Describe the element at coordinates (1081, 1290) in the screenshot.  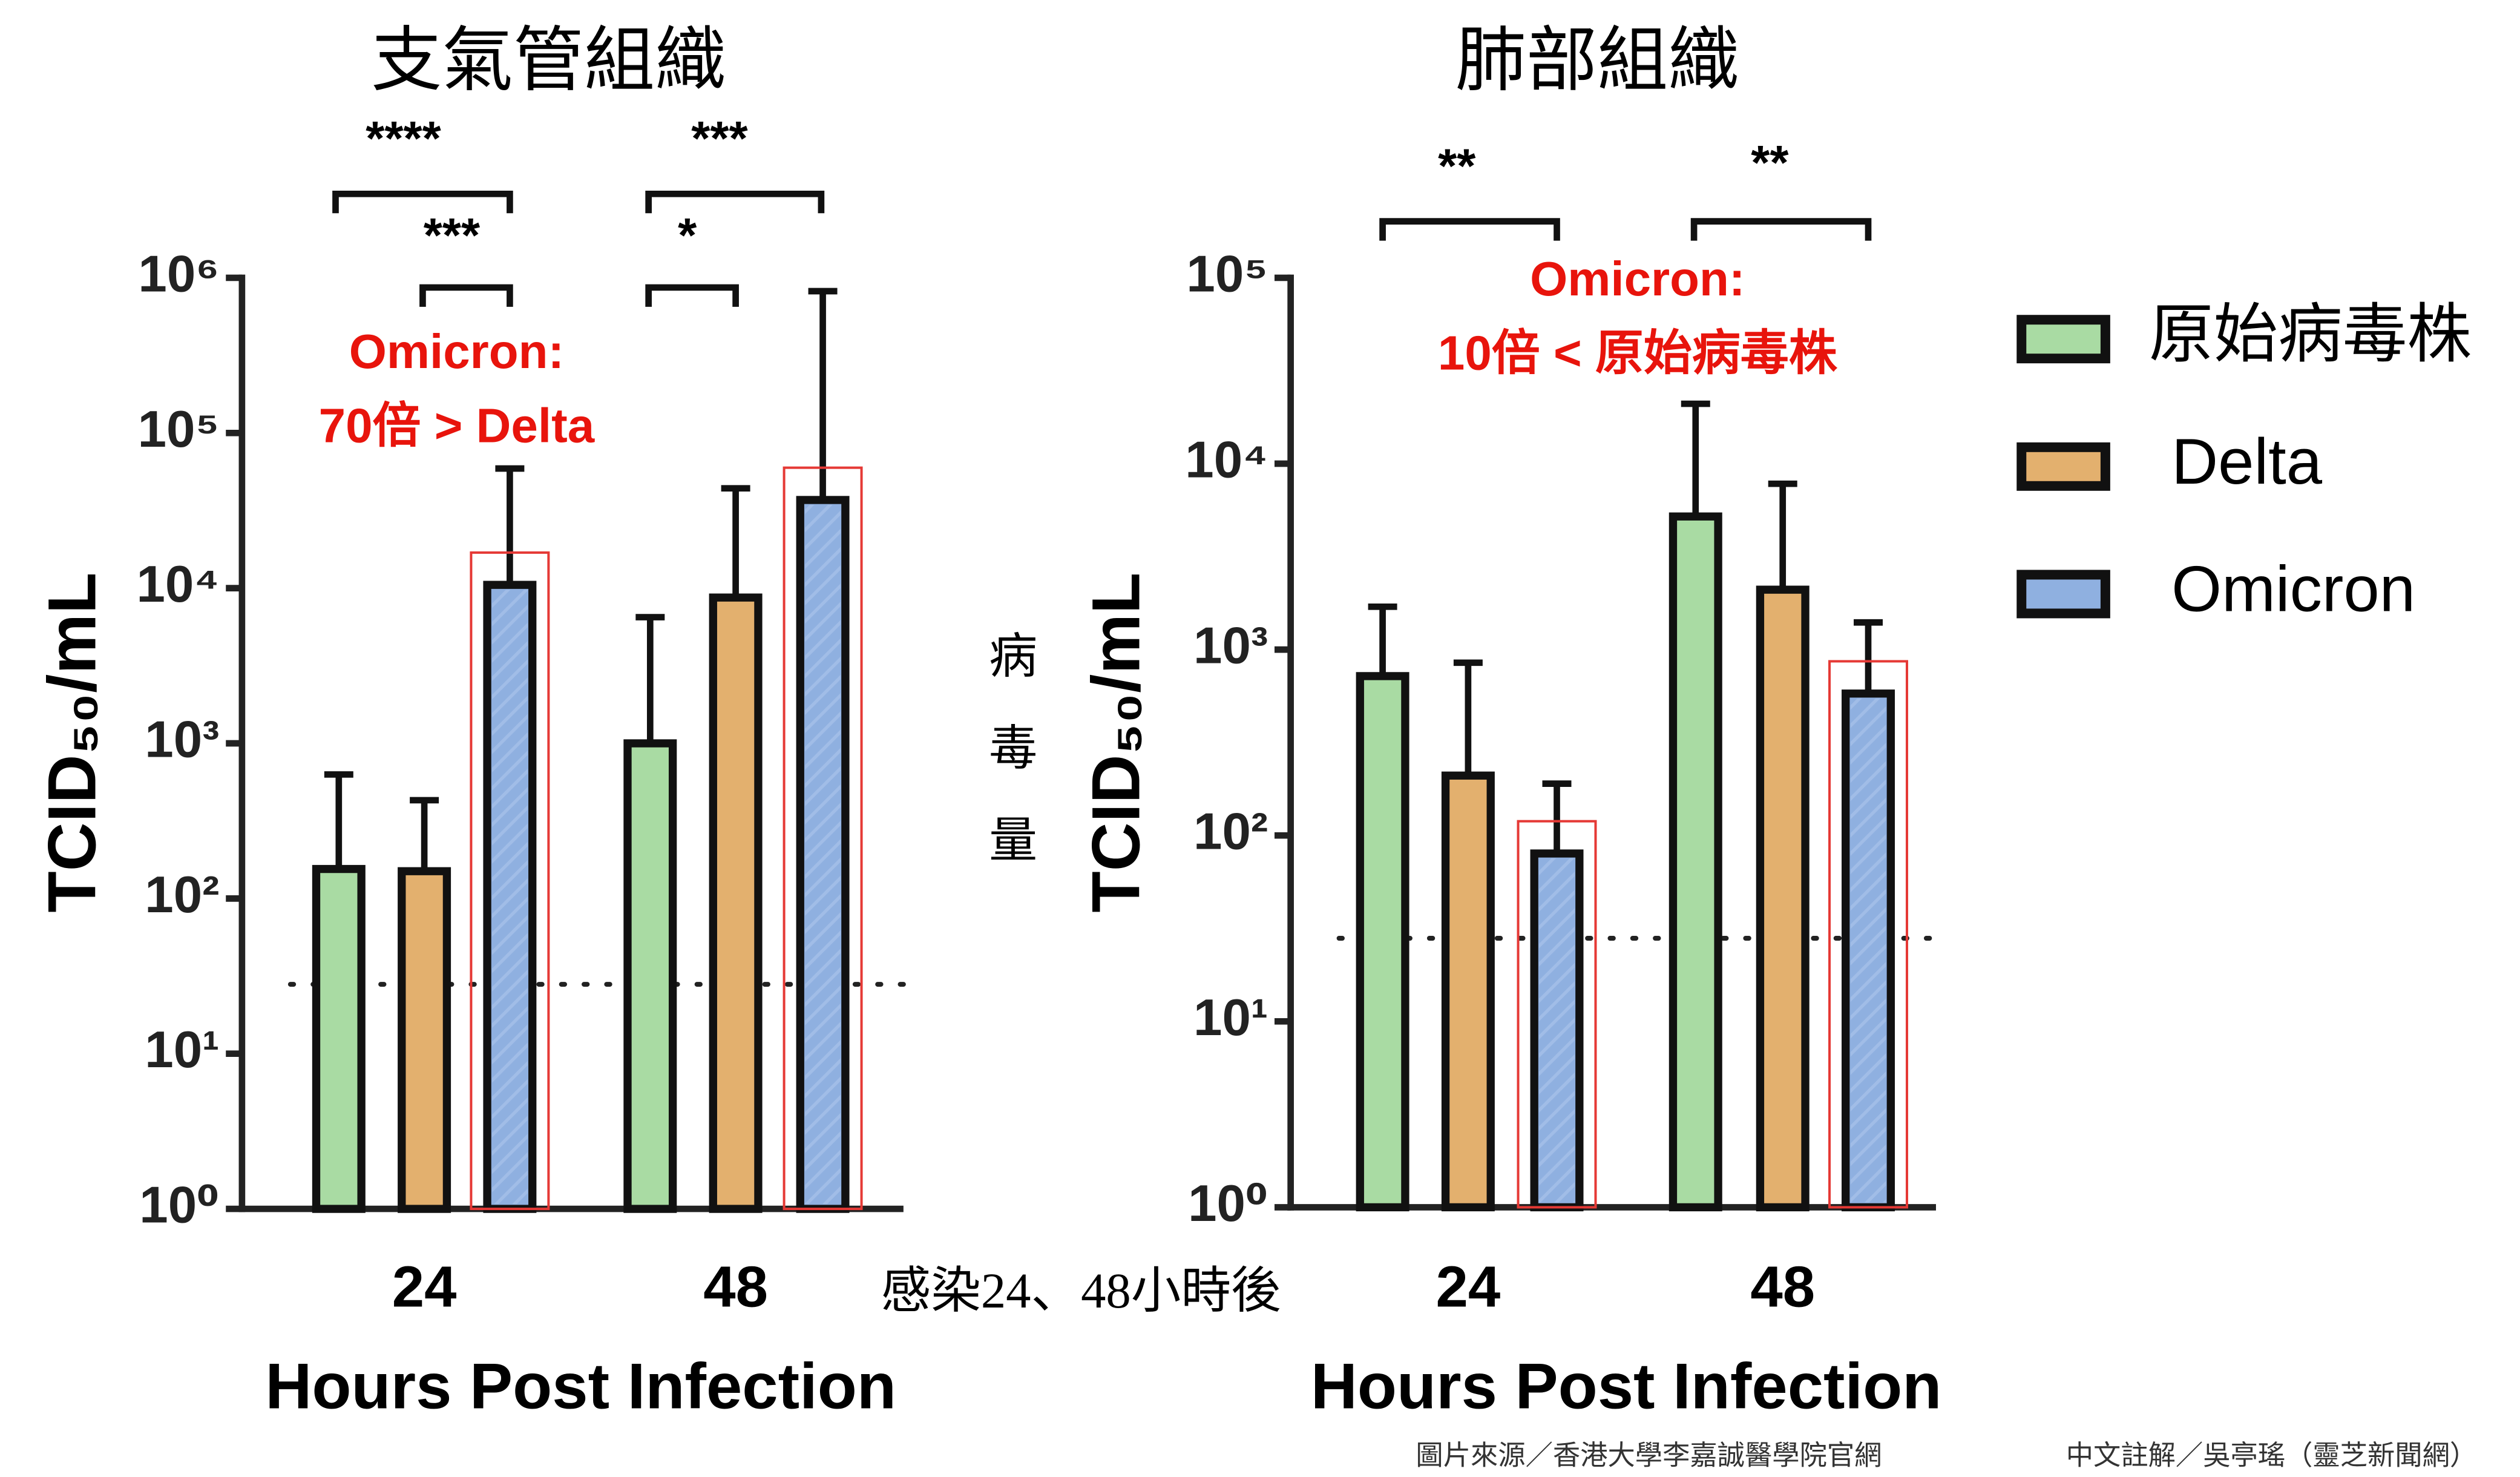
I see `time-note: 感染24、48小時後` at that location.